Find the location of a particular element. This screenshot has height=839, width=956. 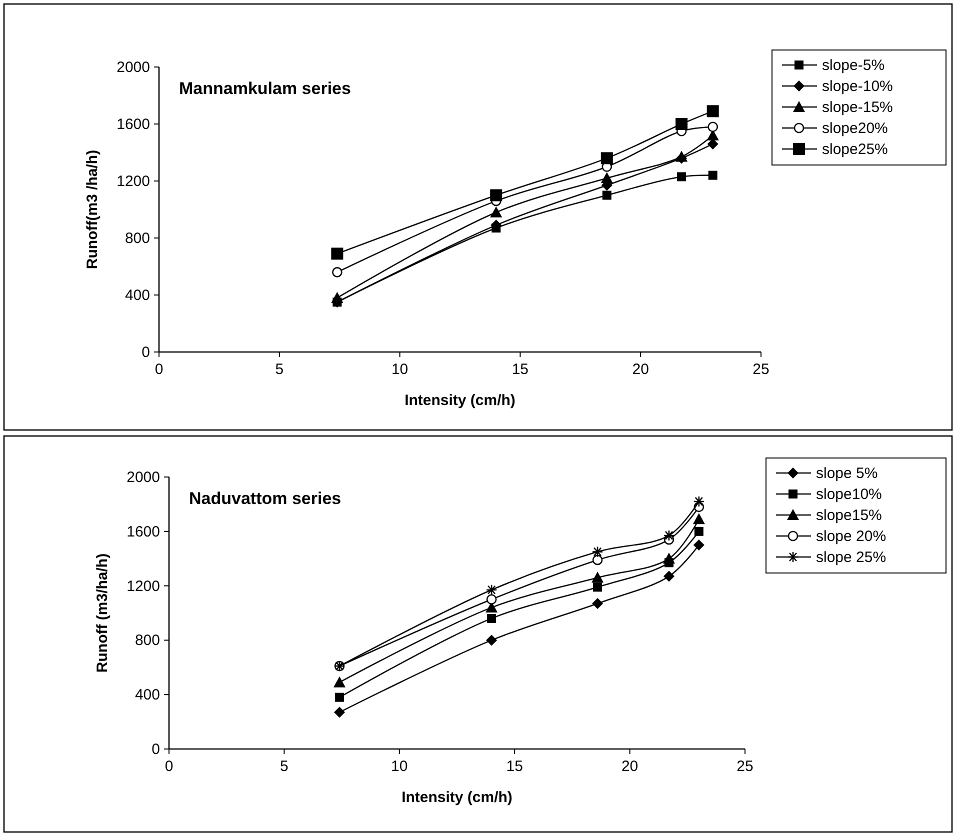

legend-label: slope-5% is located at coordinates (853, 65).